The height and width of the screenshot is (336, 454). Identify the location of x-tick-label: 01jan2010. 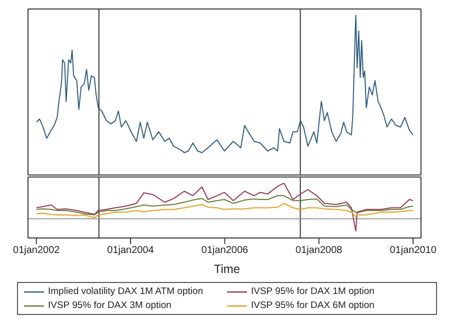
(413, 250).